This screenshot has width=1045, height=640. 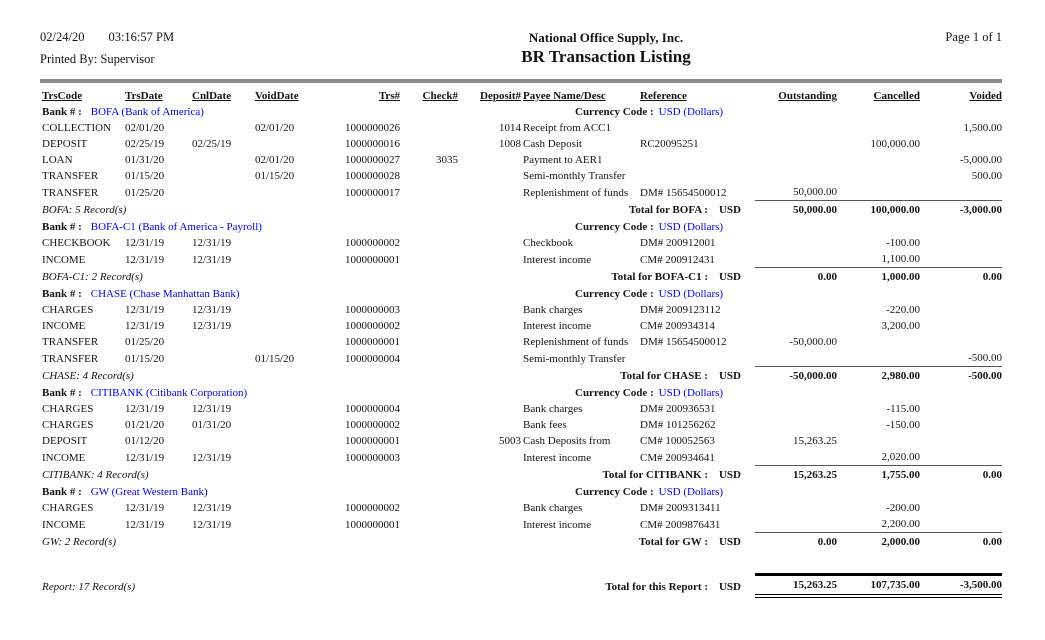 What do you see at coordinates (677, 441) in the screenshot?
I see `cell-reference: CM# 100052563` at bounding box center [677, 441].